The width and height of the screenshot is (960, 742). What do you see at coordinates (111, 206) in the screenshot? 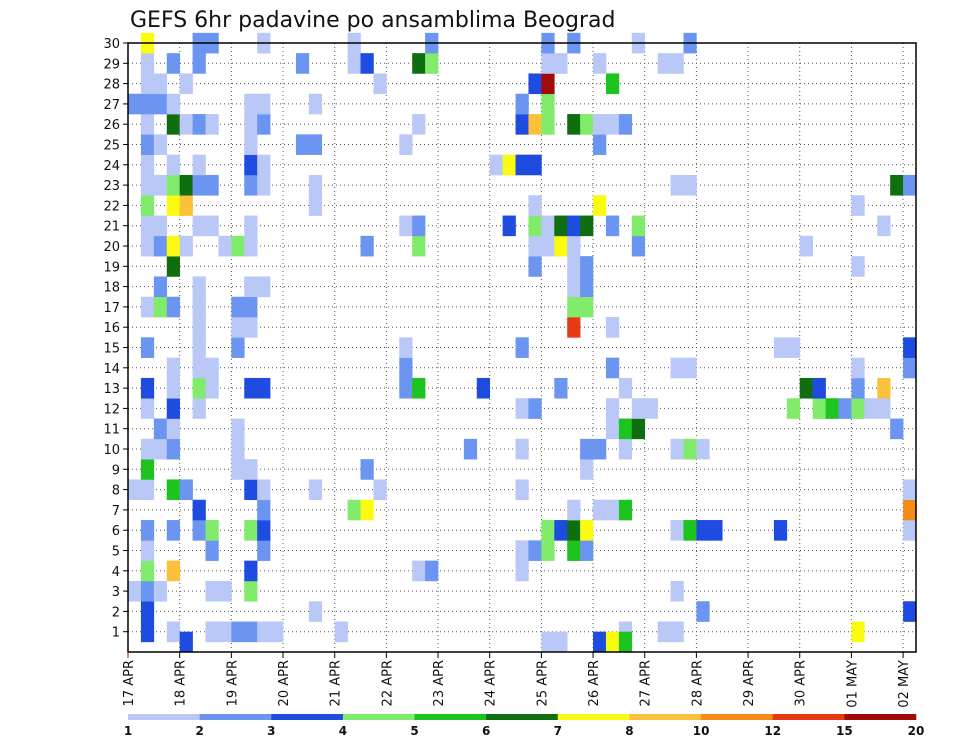
I see `y-tick-label: 22` at bounding box center [111, 206].